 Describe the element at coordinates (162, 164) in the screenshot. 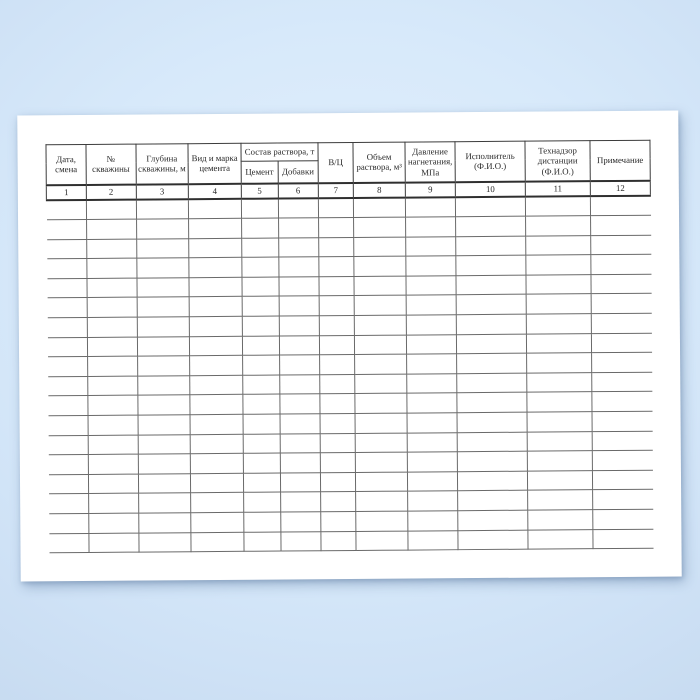

I see `col-header-well-depth: Глубина скважины, м` at that location.